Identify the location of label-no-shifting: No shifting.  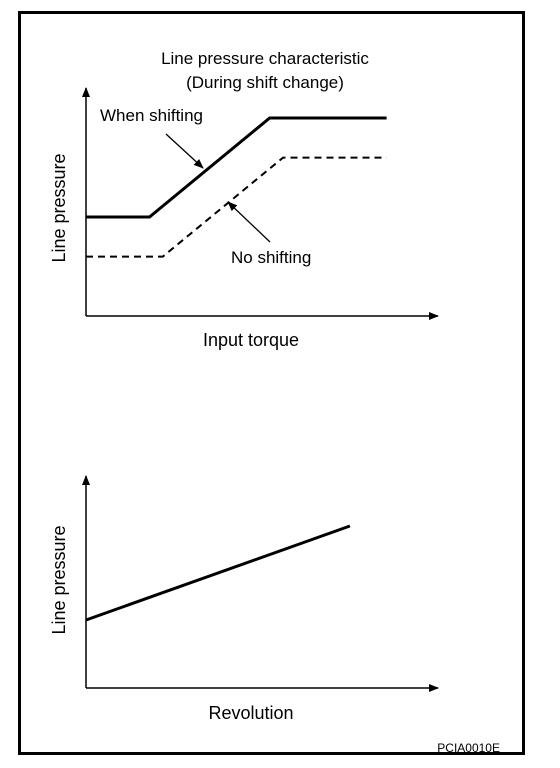
(271, 257).